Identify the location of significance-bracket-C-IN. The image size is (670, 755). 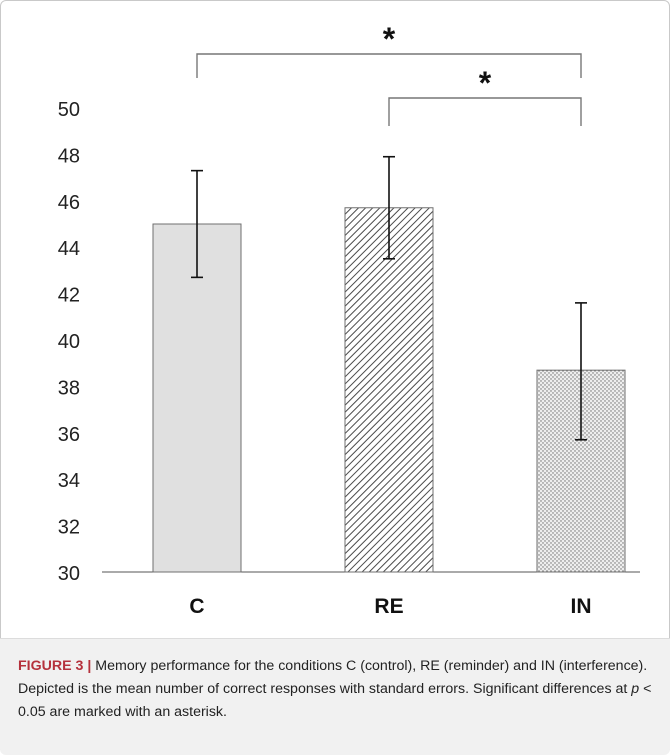
(389, 65).